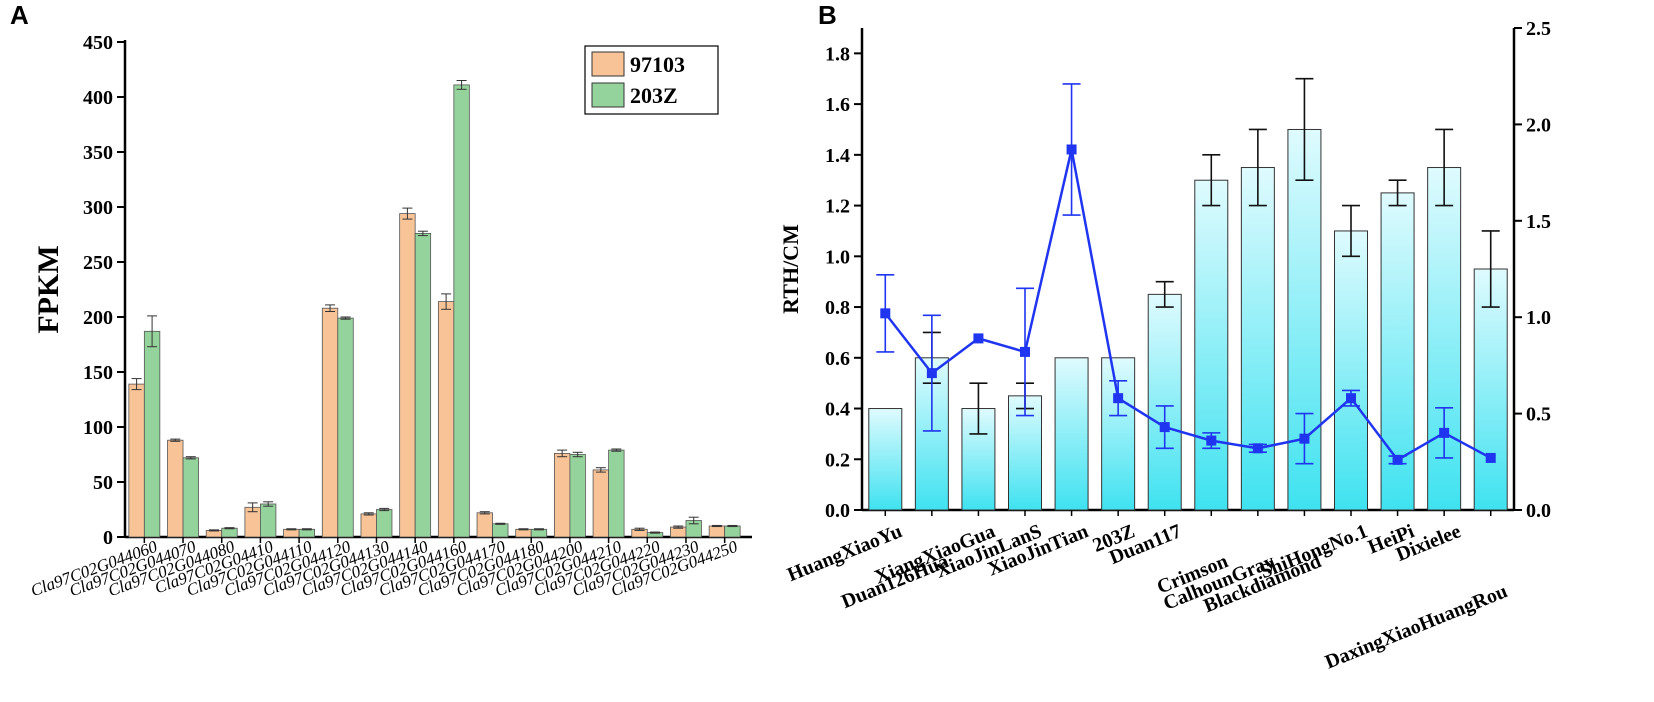  I want to click on y-tick-label-a: 100, so click(98, 428).